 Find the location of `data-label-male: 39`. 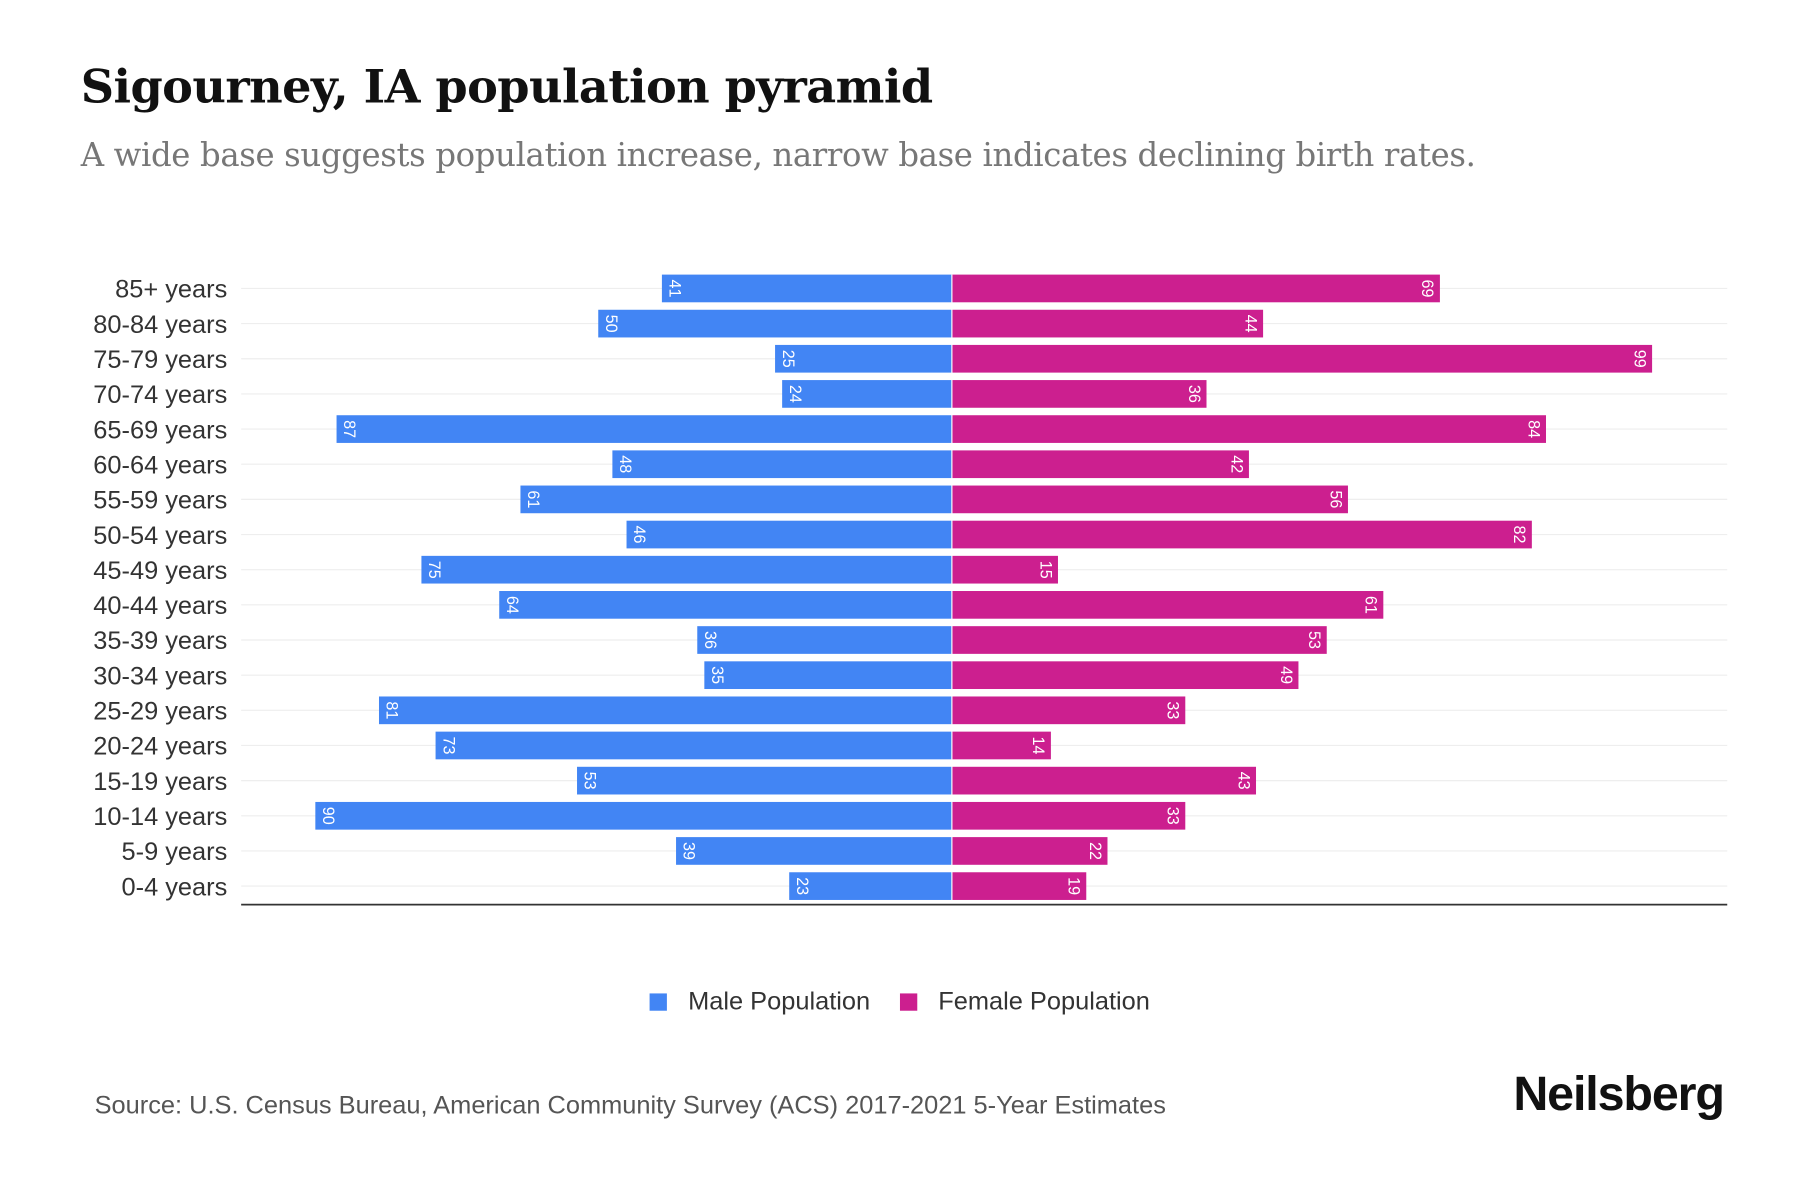

data-label-male: 39 is located at coordinates (689, 851).